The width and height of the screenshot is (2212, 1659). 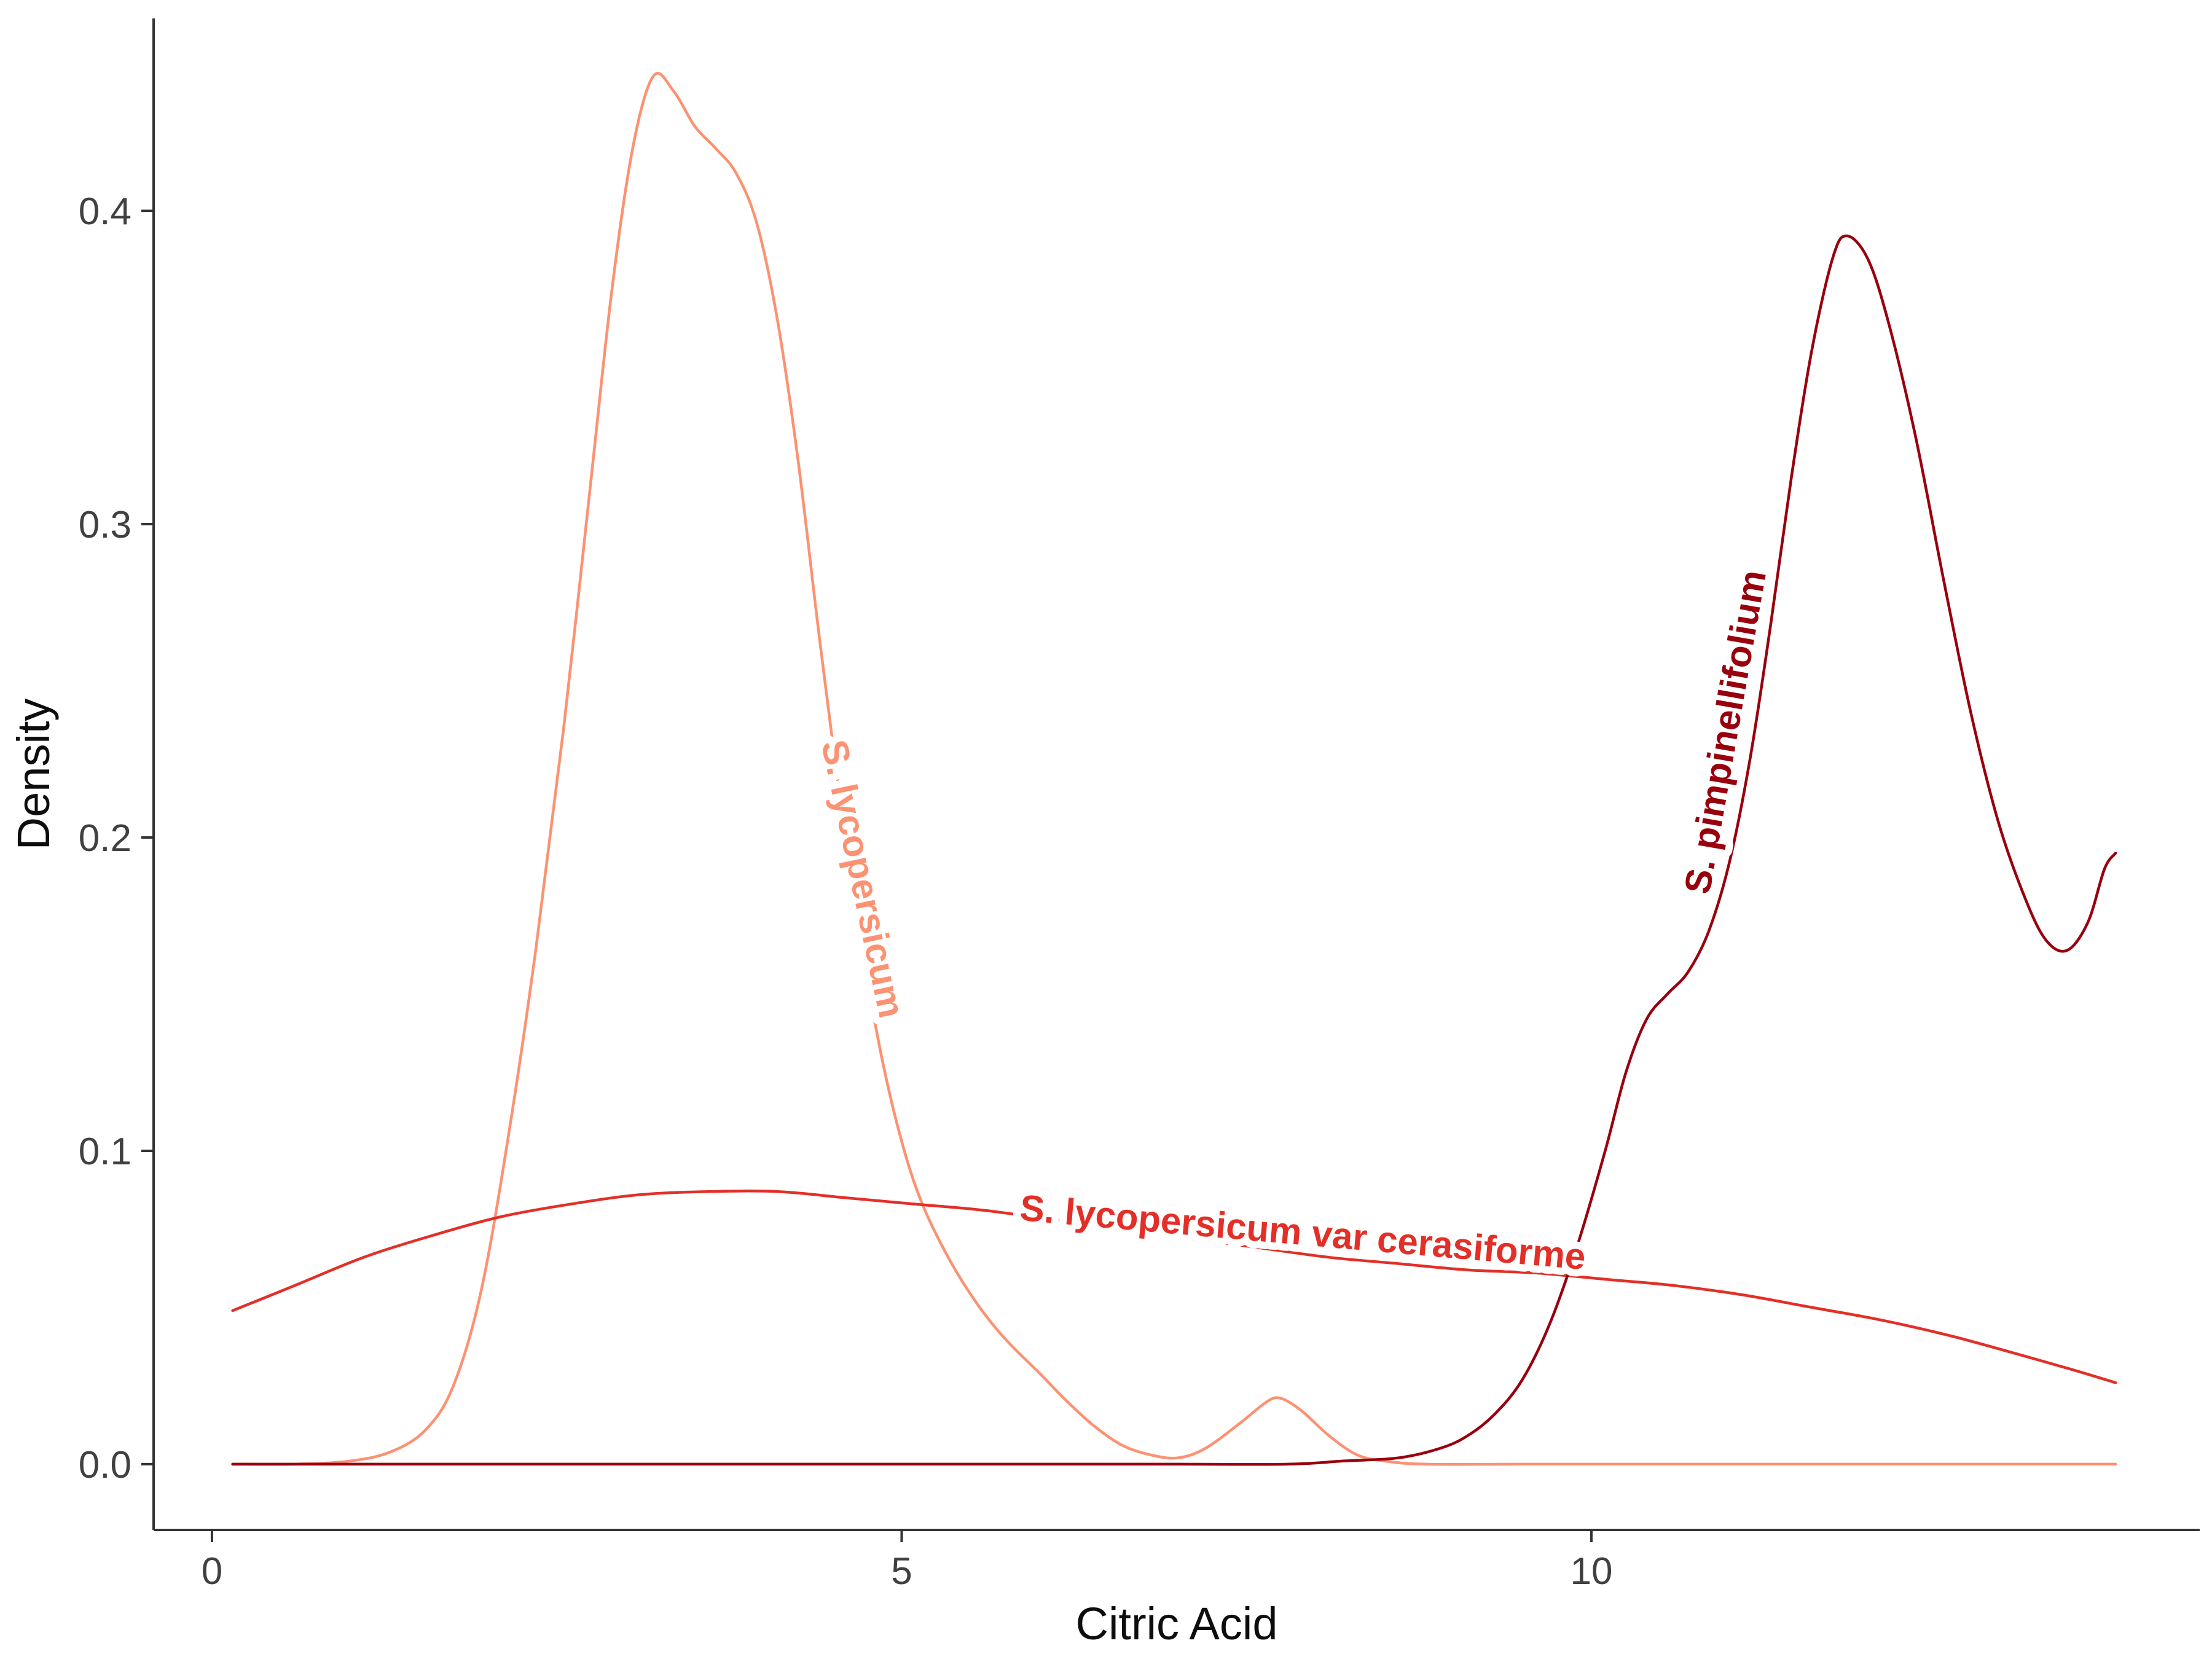 What do you see at coordinates (105, 1152) in the screenshot?
I see `y-tick-label: 0.1` at bounding box center [105, 1152].